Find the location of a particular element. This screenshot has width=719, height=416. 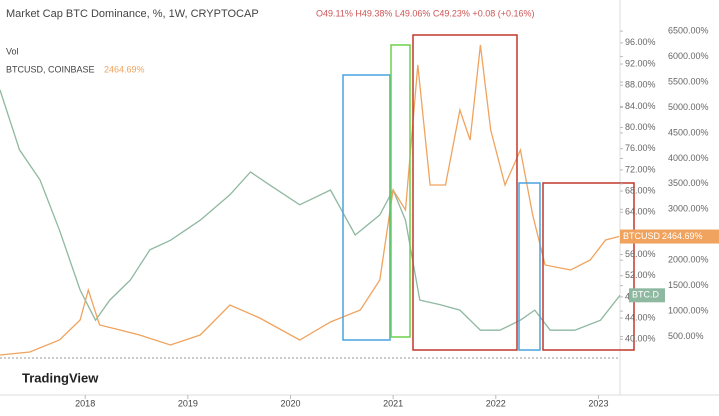

price-tag-label: BTC.D is located at coordinates (646, 295).